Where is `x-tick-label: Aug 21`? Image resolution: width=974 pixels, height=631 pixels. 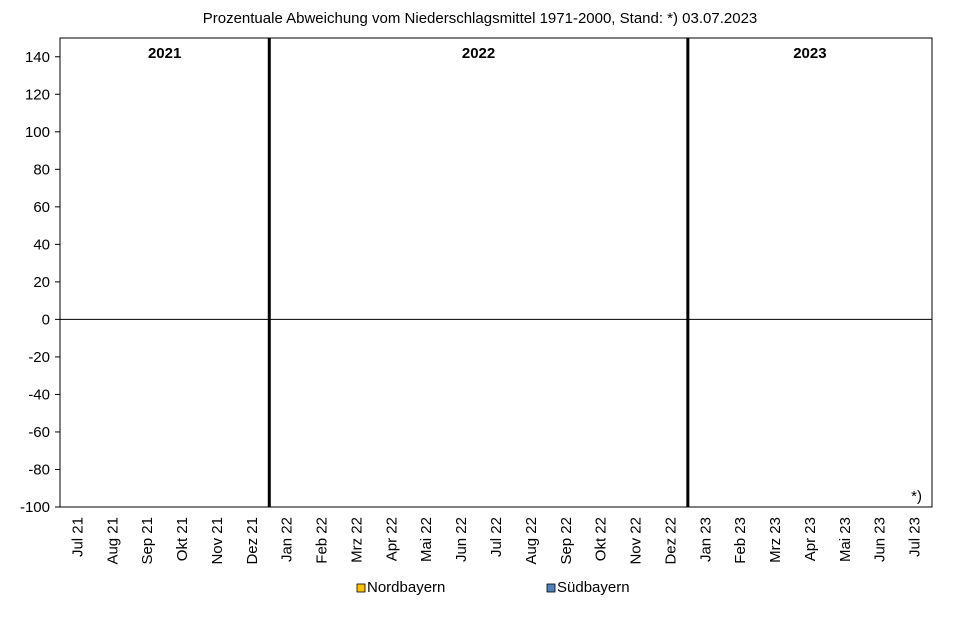
x-tick-label: Aug 21 is located at coordinates (112, 541).